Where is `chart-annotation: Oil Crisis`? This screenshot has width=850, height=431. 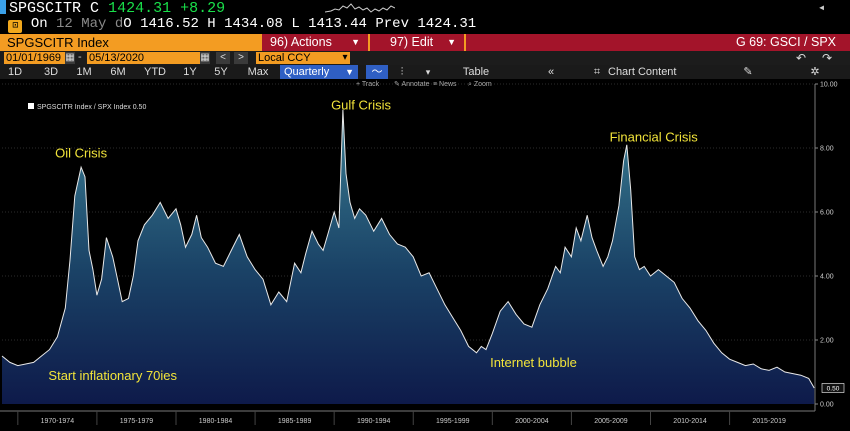 chart-annotation: Oil Crisis is located at coordinates (81, 153).